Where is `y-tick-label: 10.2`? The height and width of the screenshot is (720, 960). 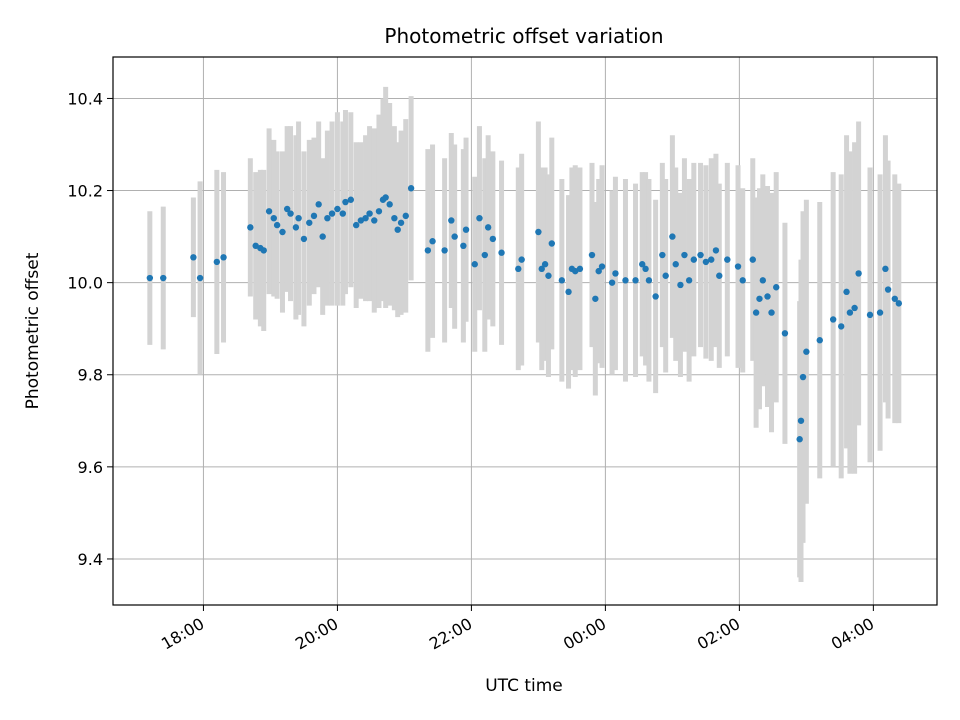 y-tick-label: 10.2 is located at coordinates (85, 191).